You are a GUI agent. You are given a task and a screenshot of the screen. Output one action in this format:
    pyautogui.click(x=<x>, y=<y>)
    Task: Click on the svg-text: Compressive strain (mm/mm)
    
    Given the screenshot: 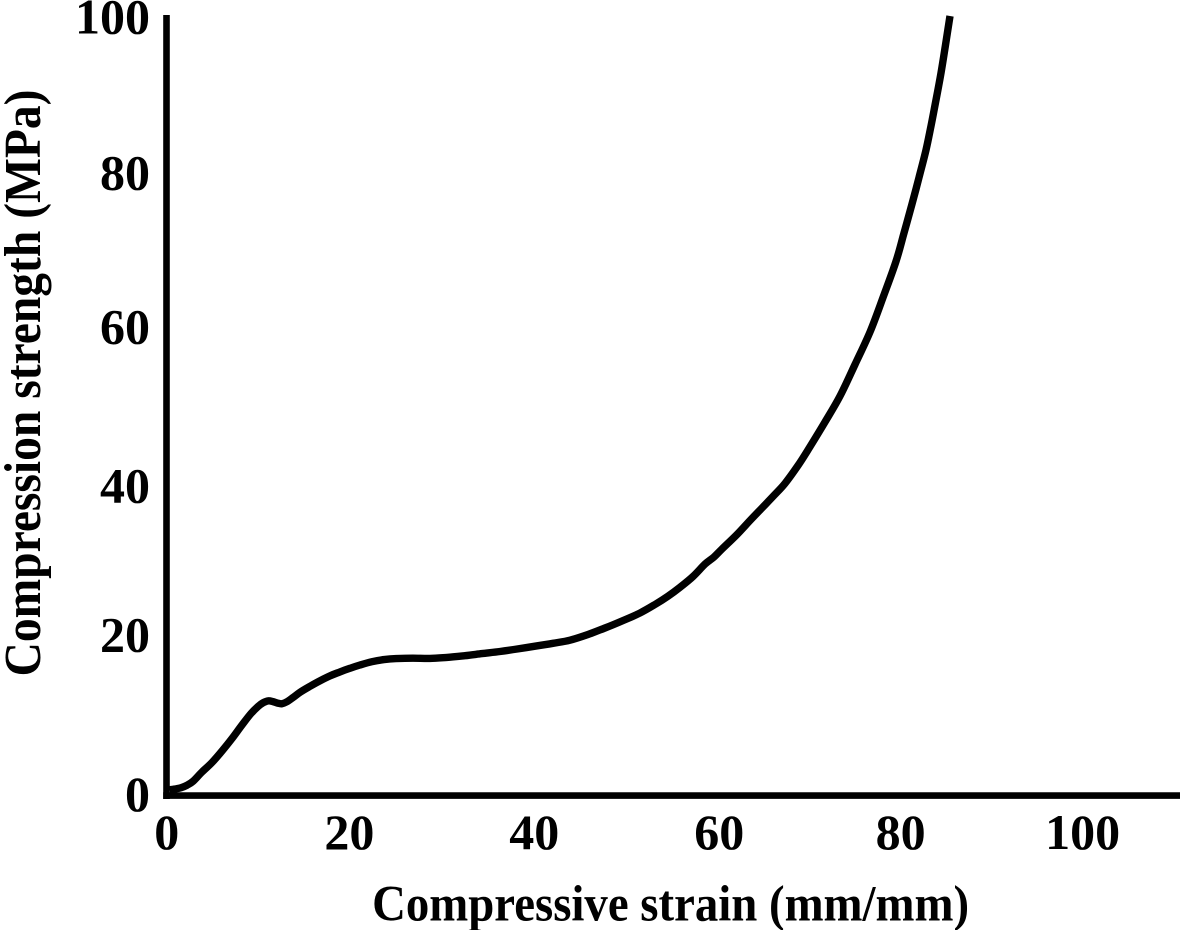 What is the action you would take?
    pyautogui.click(x=670, y=903)
    